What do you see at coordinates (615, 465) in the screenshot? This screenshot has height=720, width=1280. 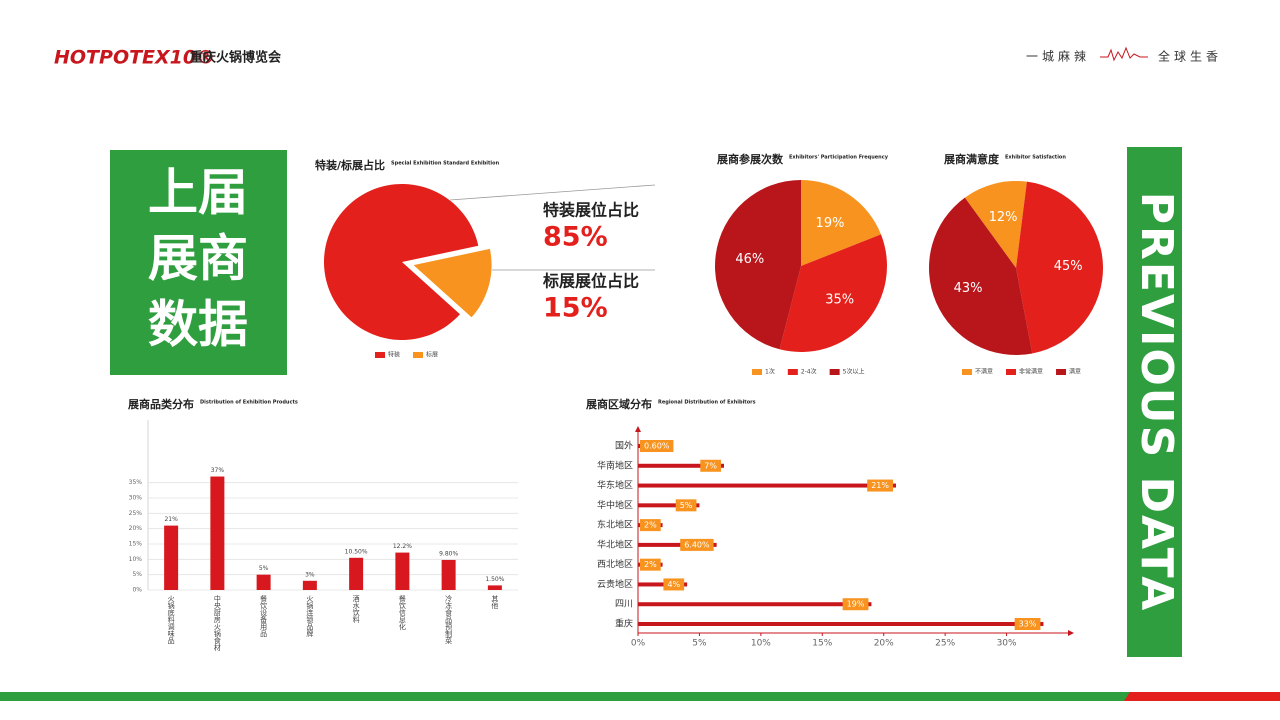 I see `y-tick-label: 华南地区` at bounding box center [615, 465].